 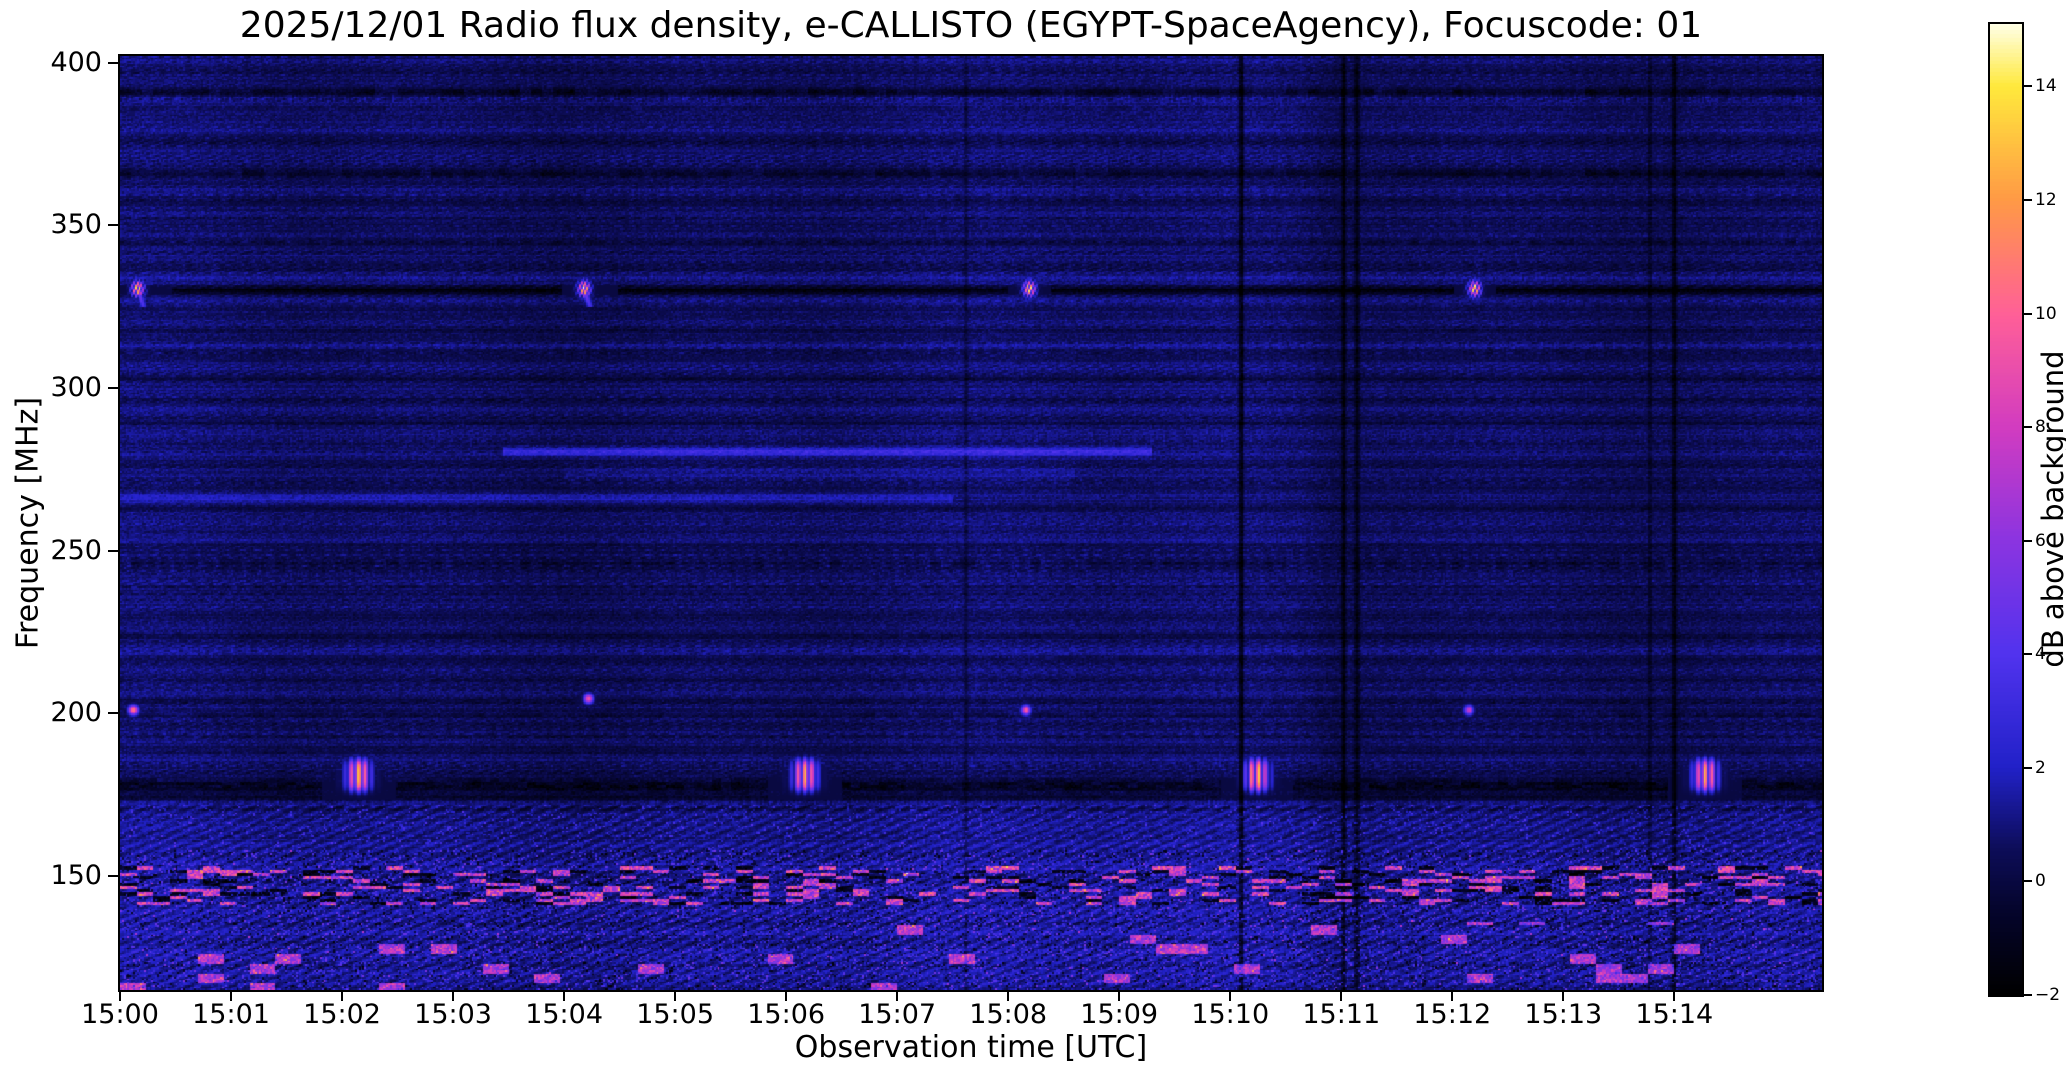 I want to click on colorbar-tick-label: 10, so click(x=2046, y=313).